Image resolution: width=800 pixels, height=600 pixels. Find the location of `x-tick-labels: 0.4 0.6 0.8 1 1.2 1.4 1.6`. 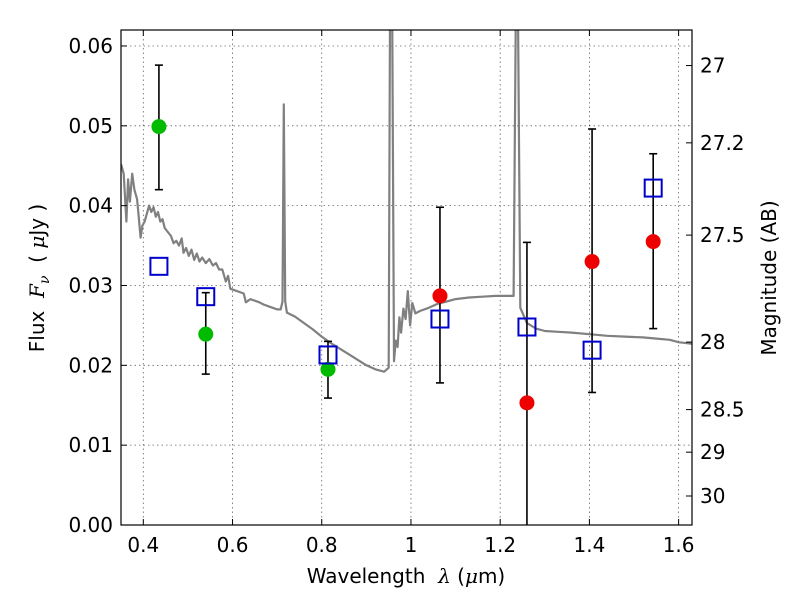

x-tick-labels: 0.4 0.6 0.8 1 1.2 1.4 1.6 is located at coordinates (410, 545).